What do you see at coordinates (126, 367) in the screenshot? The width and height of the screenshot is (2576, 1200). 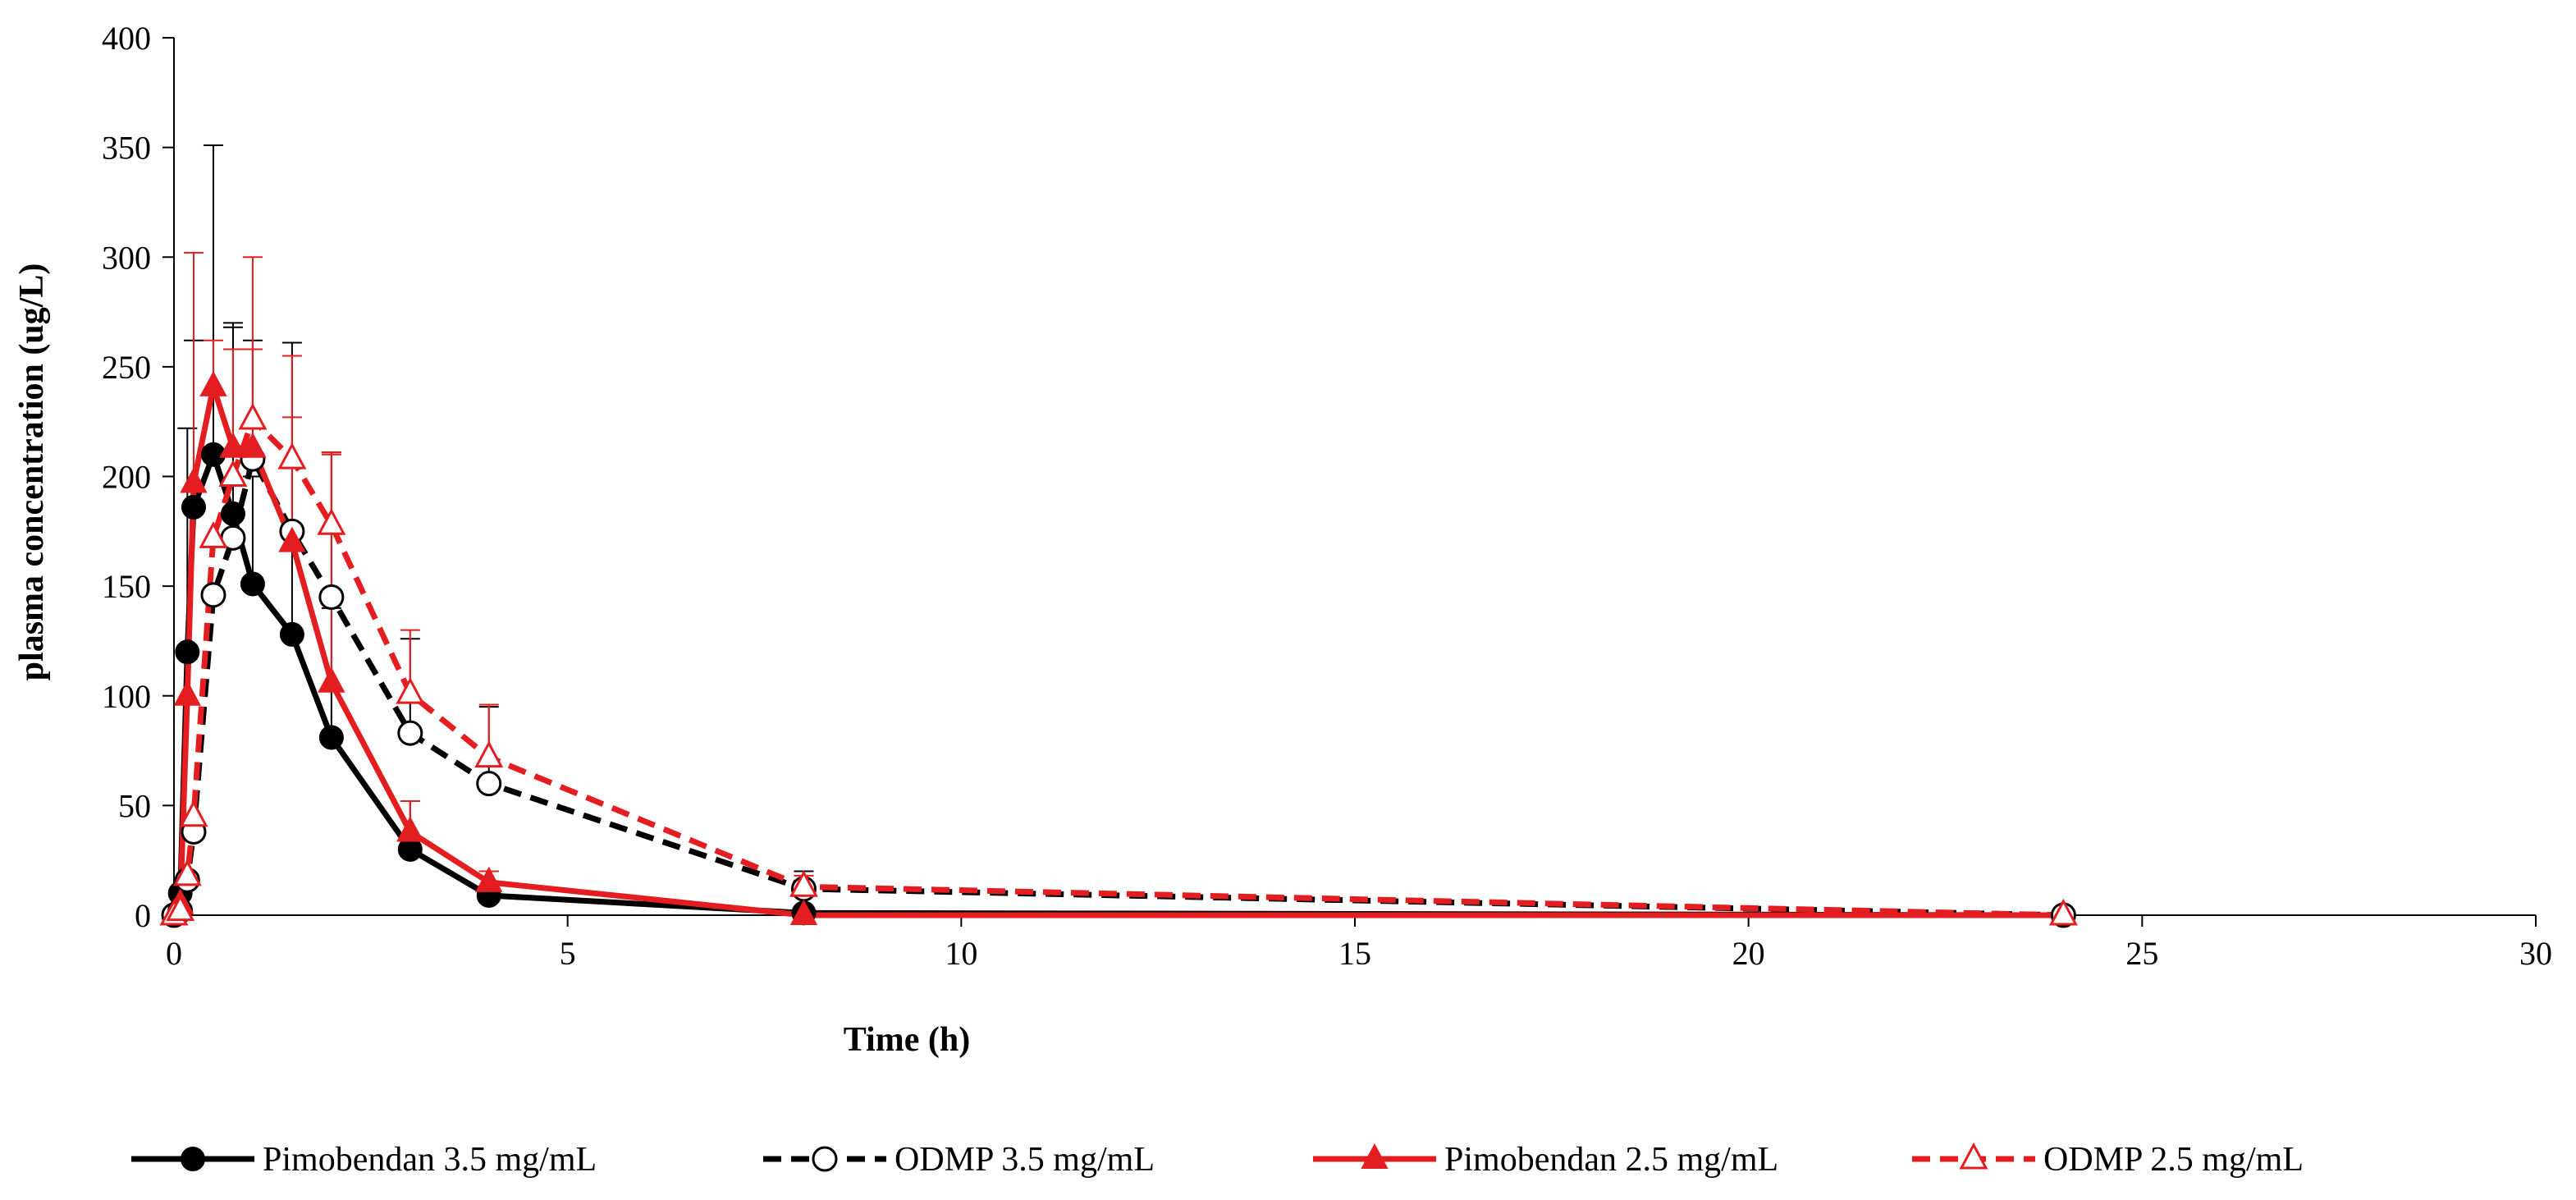 I see `y-tick-label: 250` at bounding box center [126, 367].